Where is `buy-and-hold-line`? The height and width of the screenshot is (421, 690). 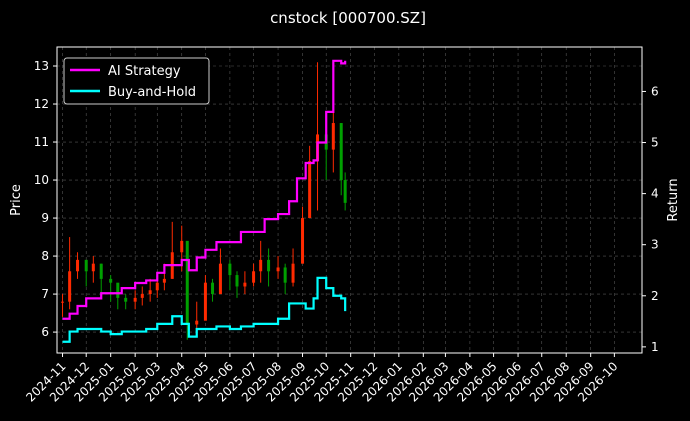
buy-and-hold-line is located at coordinates (204, 309).